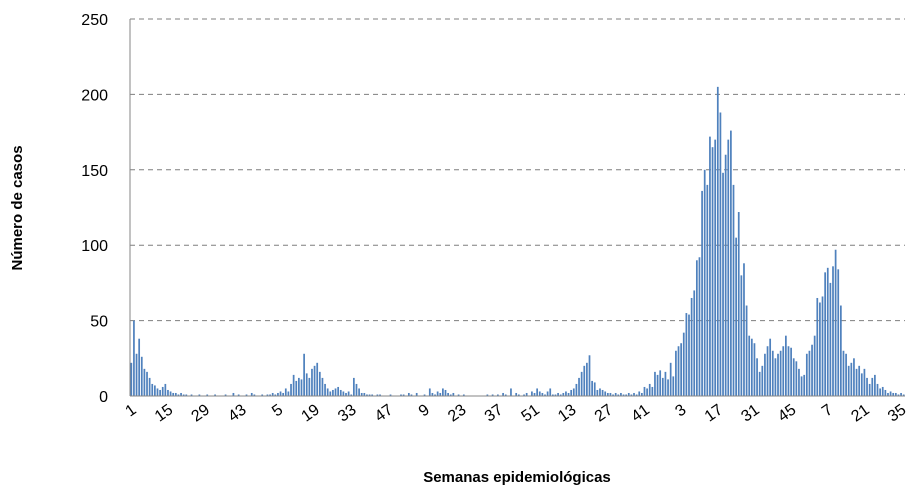  What do you see at coordinates (17, 207) in the screenshot?
I see `y-axis-title: Número de casos` at bounding box center [17, 207].